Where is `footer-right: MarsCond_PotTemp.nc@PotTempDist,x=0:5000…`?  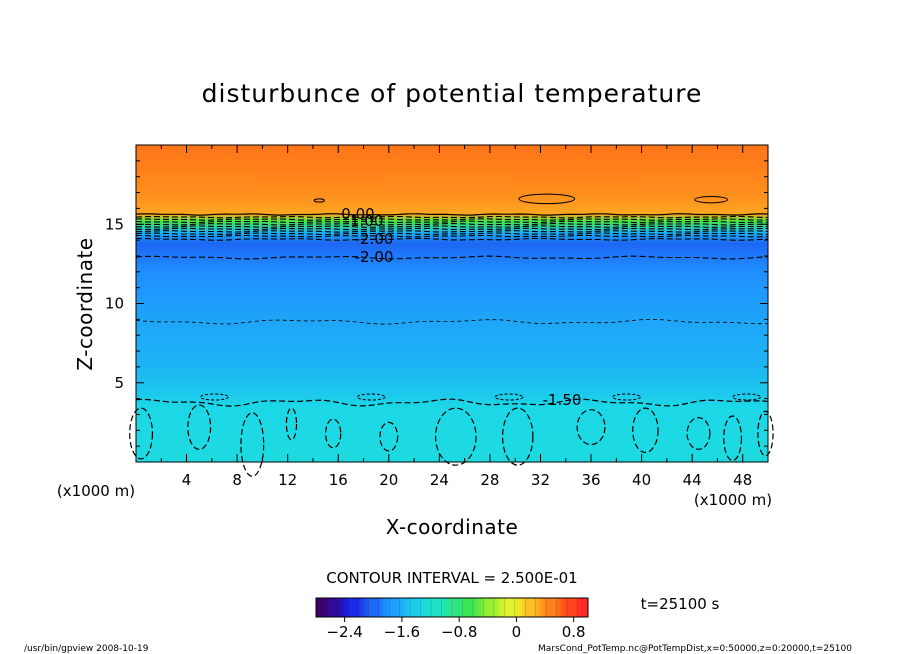
footer-right: MarsCond_PotTemp.nc@PotTempDist,x=0:5000… is located at coordinates (695, 649).